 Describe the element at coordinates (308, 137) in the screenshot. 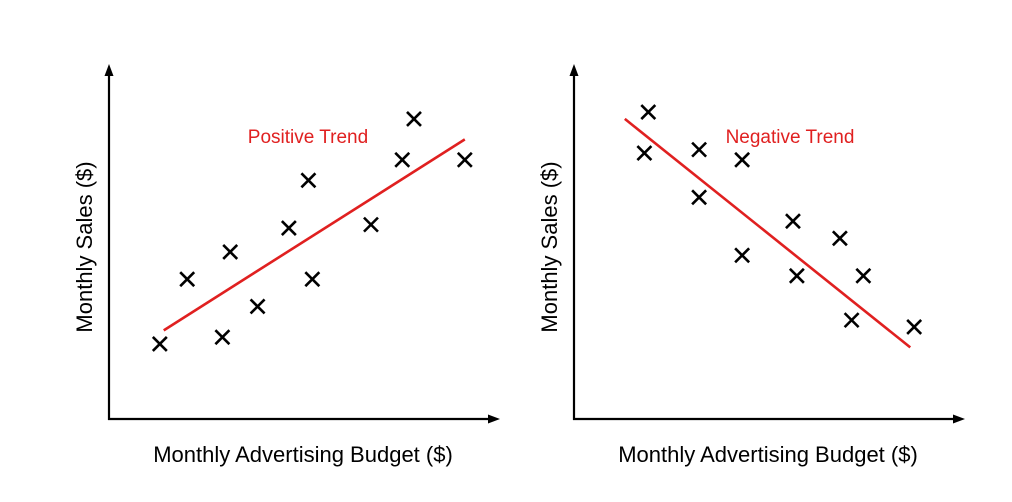

I see `trend-annotation: Positive Trend` at that location.